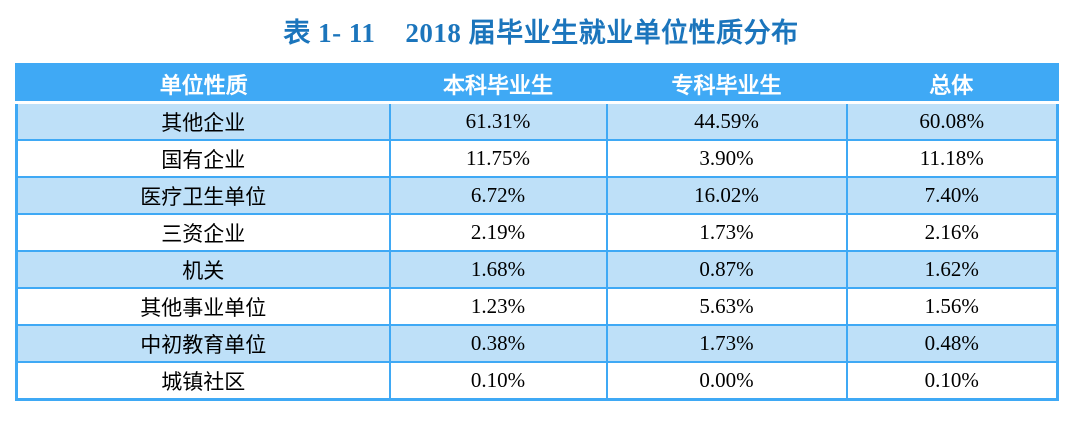 Image resolution: width=1082 pixels, height=431 pixels. I want to click on unit-type-cell: 国有企业, so click(203, 158).